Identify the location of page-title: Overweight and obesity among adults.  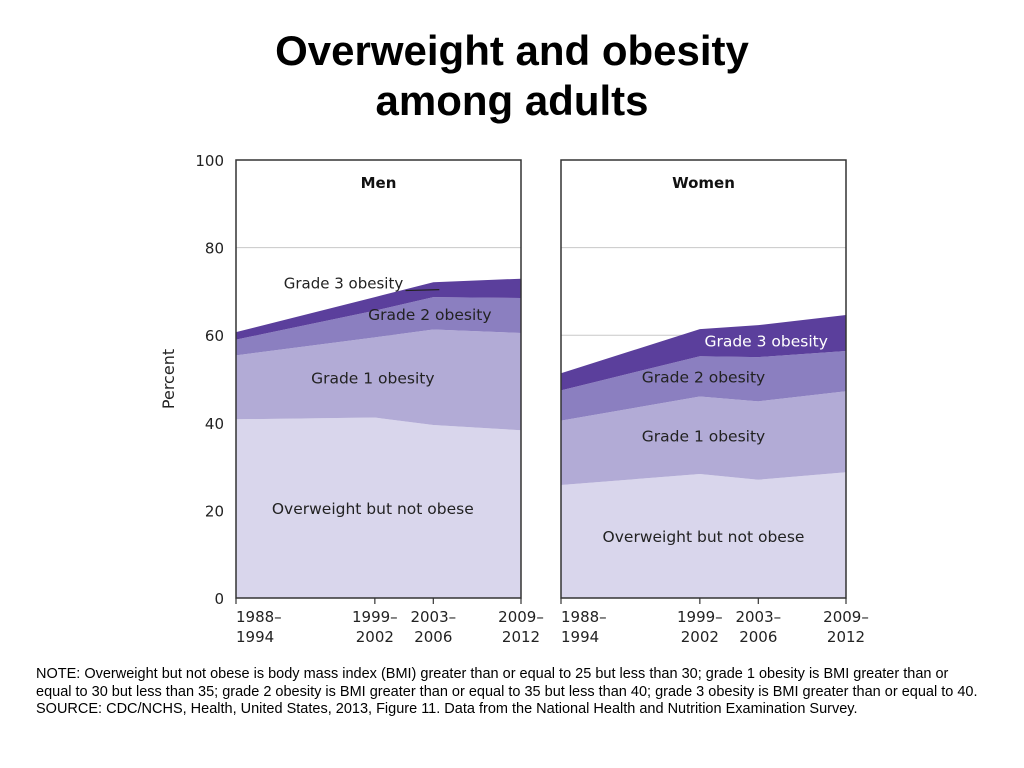
(512, 76).